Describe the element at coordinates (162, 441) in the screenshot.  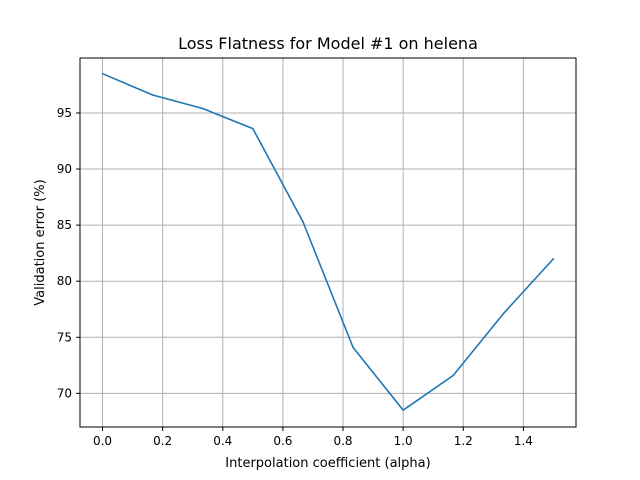
I see `x-tick-label: 0.2` at that location.